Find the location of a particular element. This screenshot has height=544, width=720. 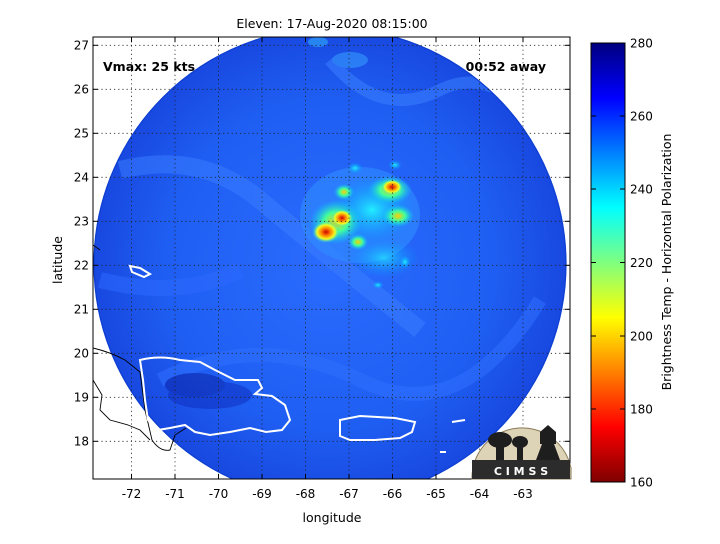

x-tick-label: -65 is located at coordinates (436, 494).